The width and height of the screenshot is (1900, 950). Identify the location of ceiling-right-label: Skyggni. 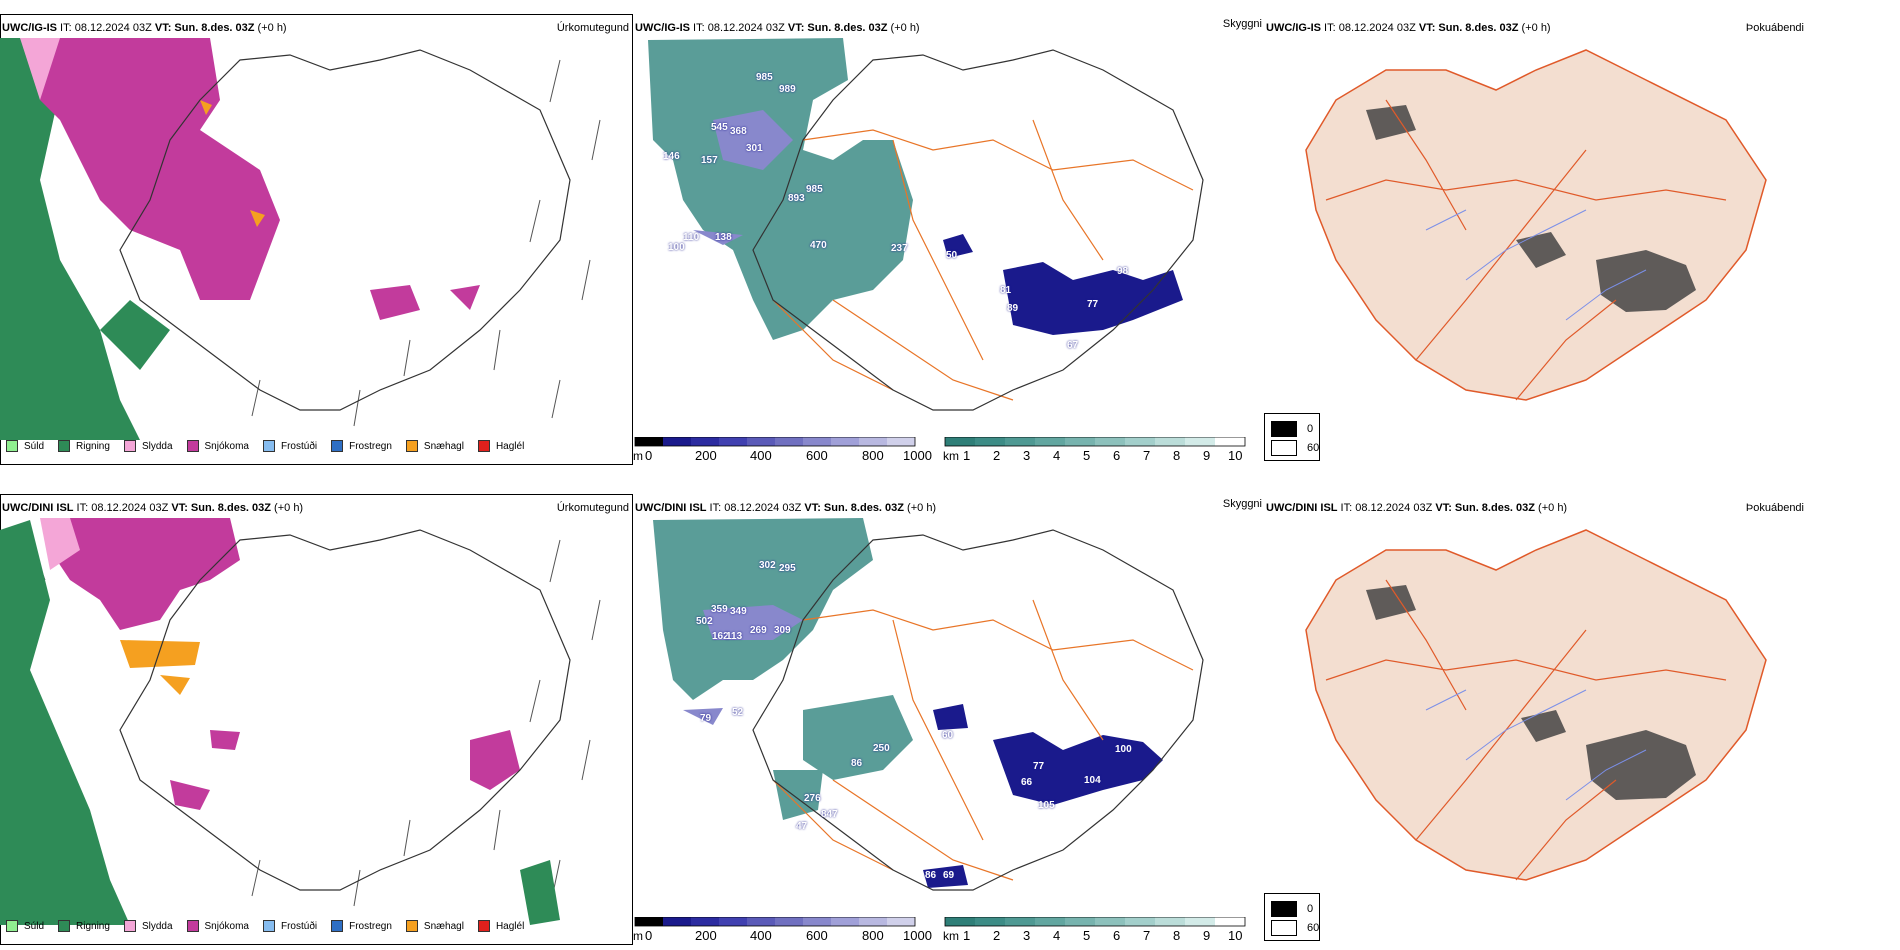
(1242, 504).